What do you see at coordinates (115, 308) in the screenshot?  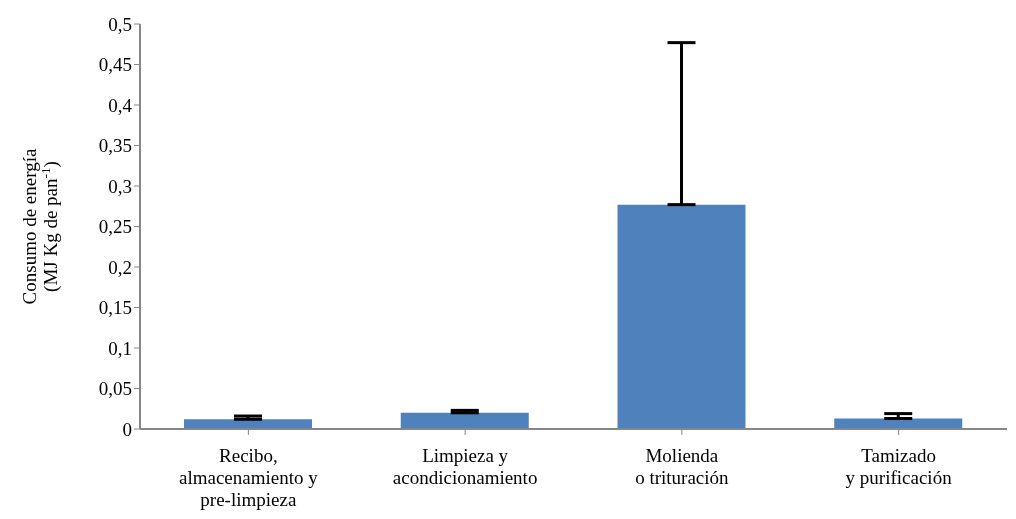 I see `y-tick-label: 0,15` at bounding box center [115, 308].